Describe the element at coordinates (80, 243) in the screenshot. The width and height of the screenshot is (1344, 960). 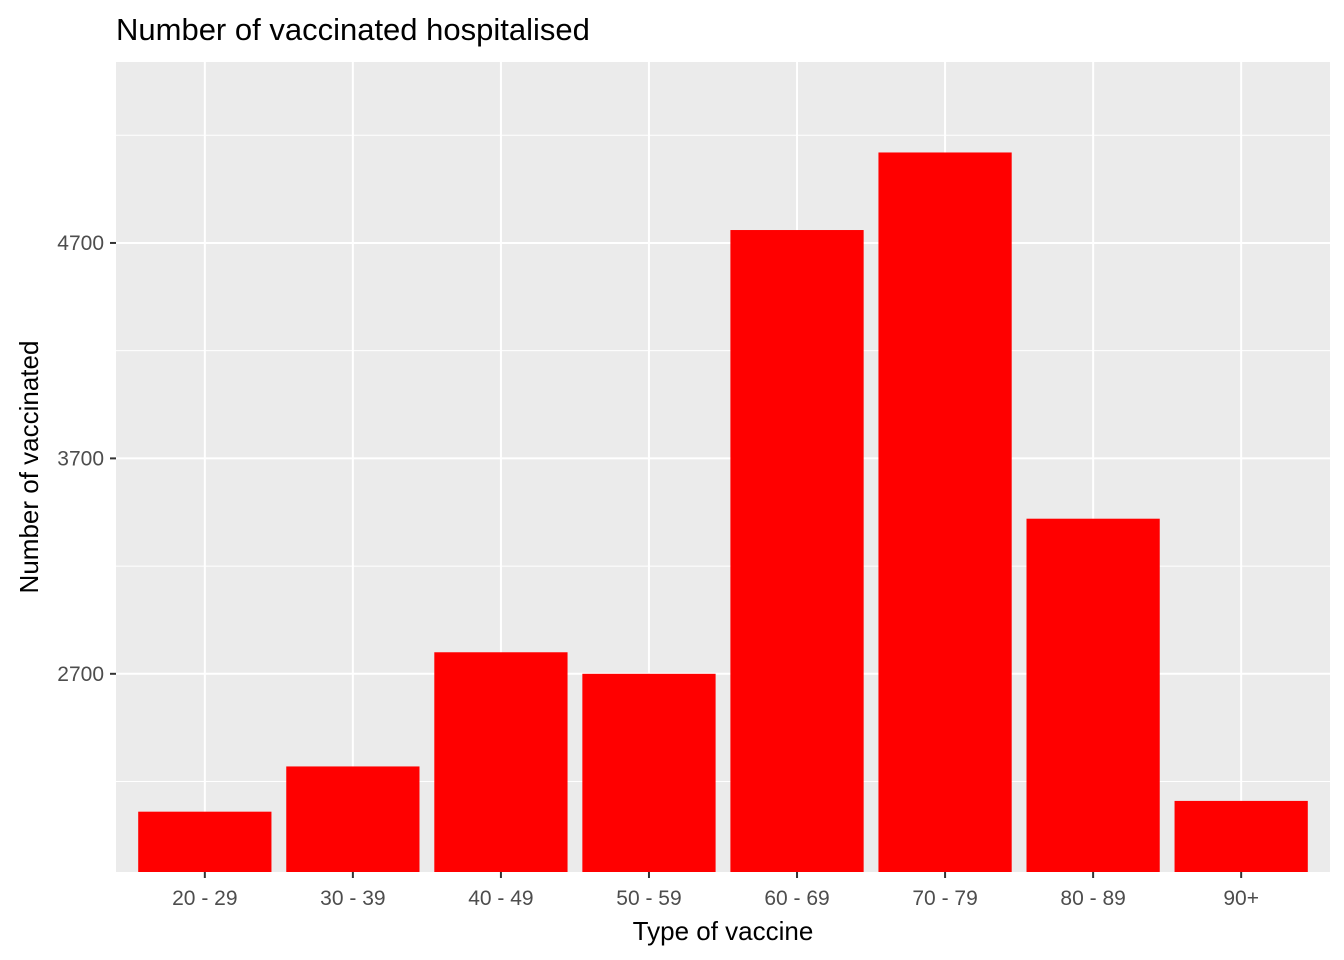
I see `y-tick-label: 4700` at that location.